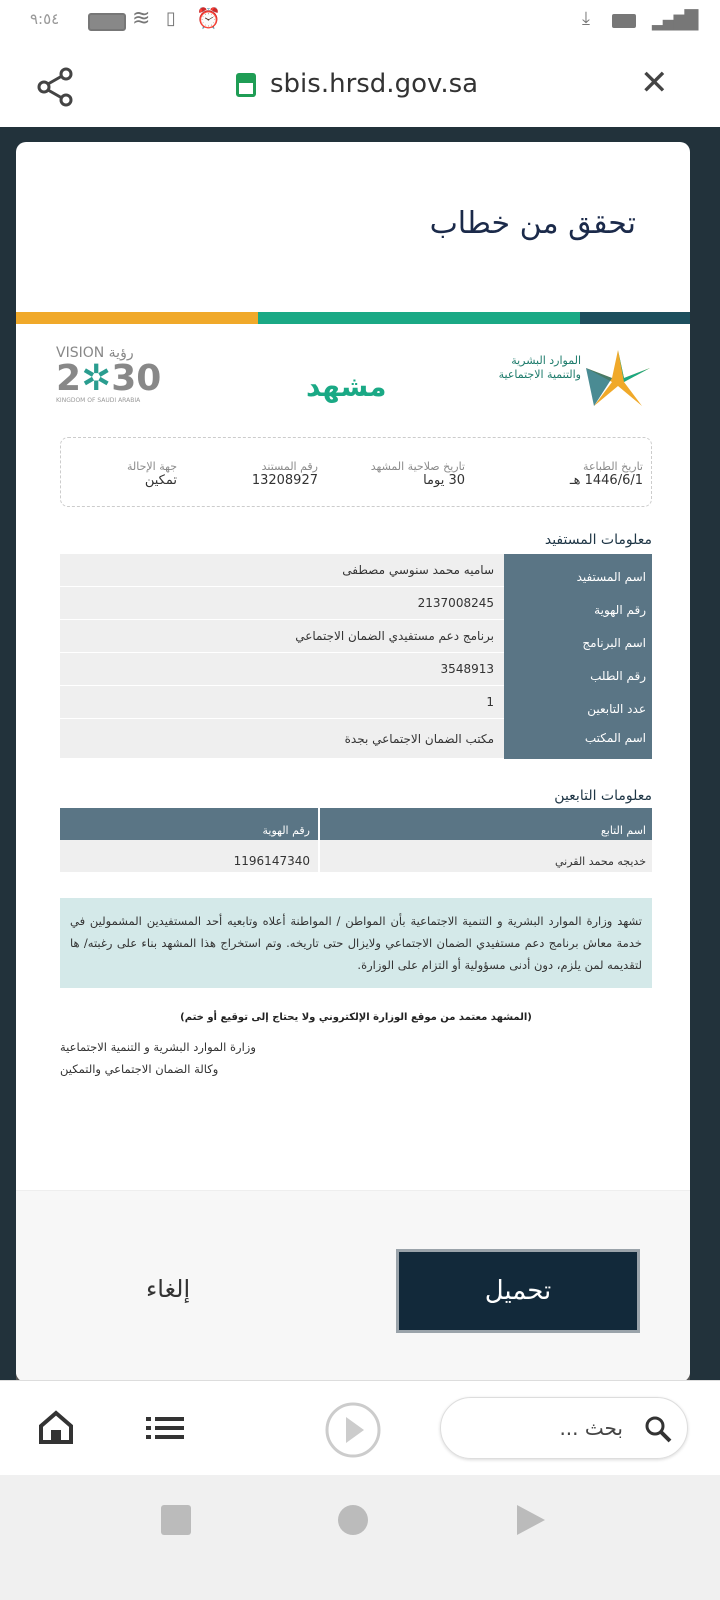 This screenshot has height=1600, width=720. What do you see at coordinates (246, 85) in the screenshot?
I see `lock-icon` at bounding box center [246, 85].